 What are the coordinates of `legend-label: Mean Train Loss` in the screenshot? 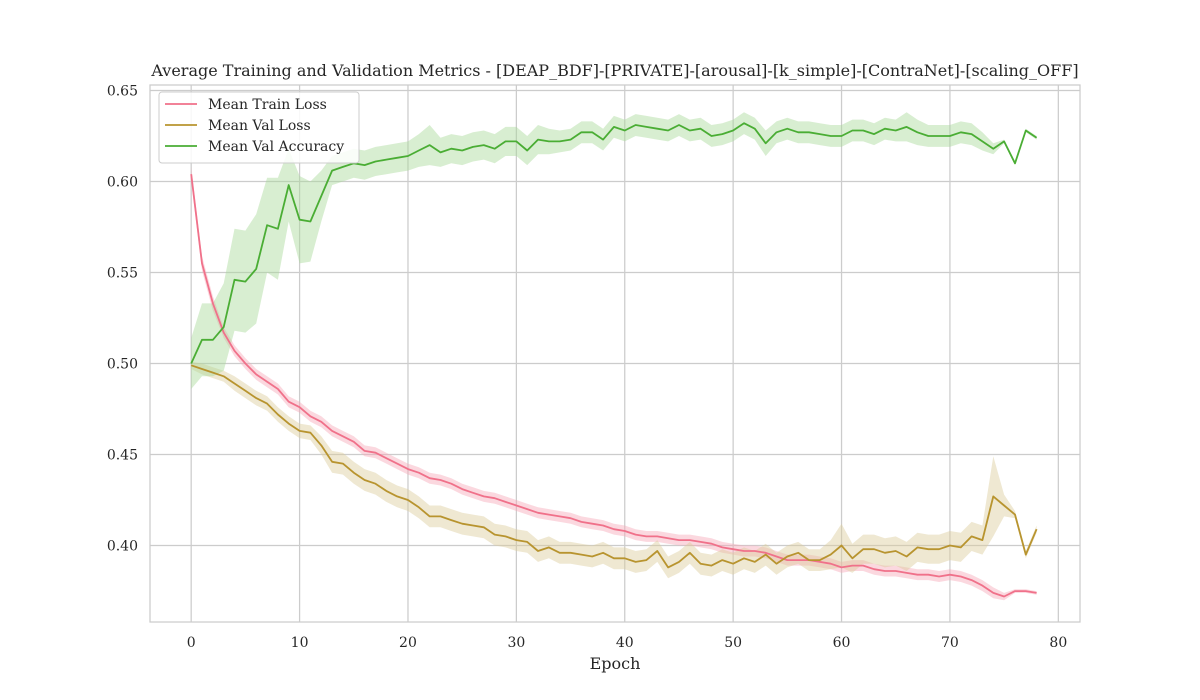 It's located at (267, 105).